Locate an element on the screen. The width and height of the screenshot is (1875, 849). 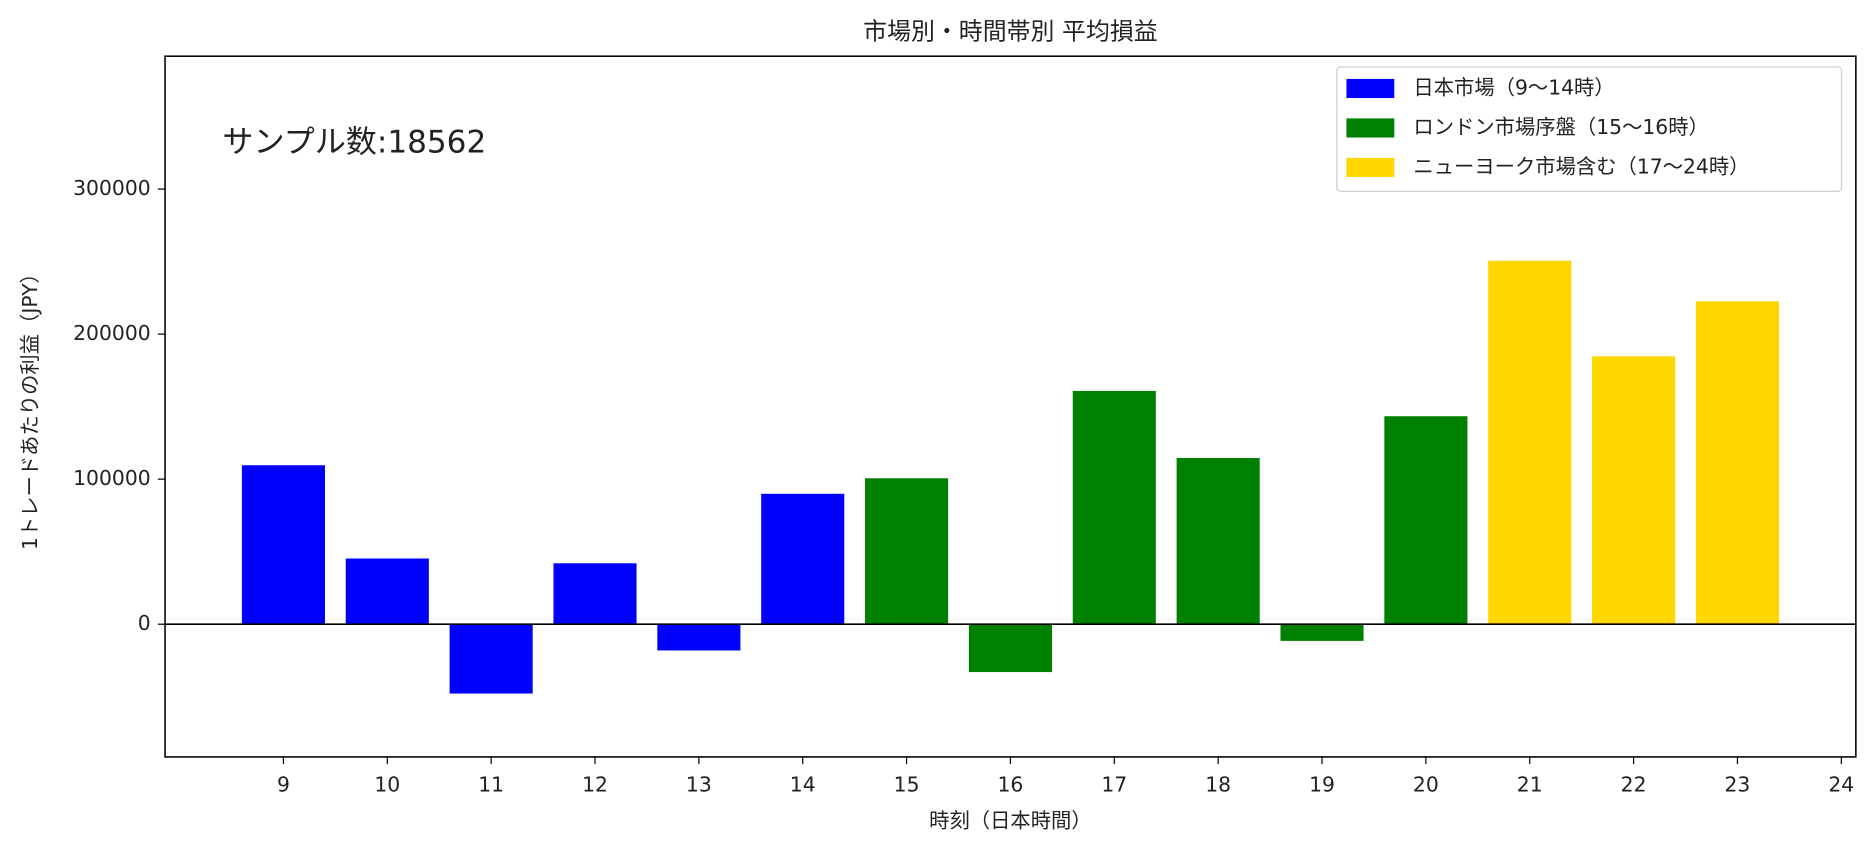
x-tick-label: 10 is located at coordinates (387, 785).